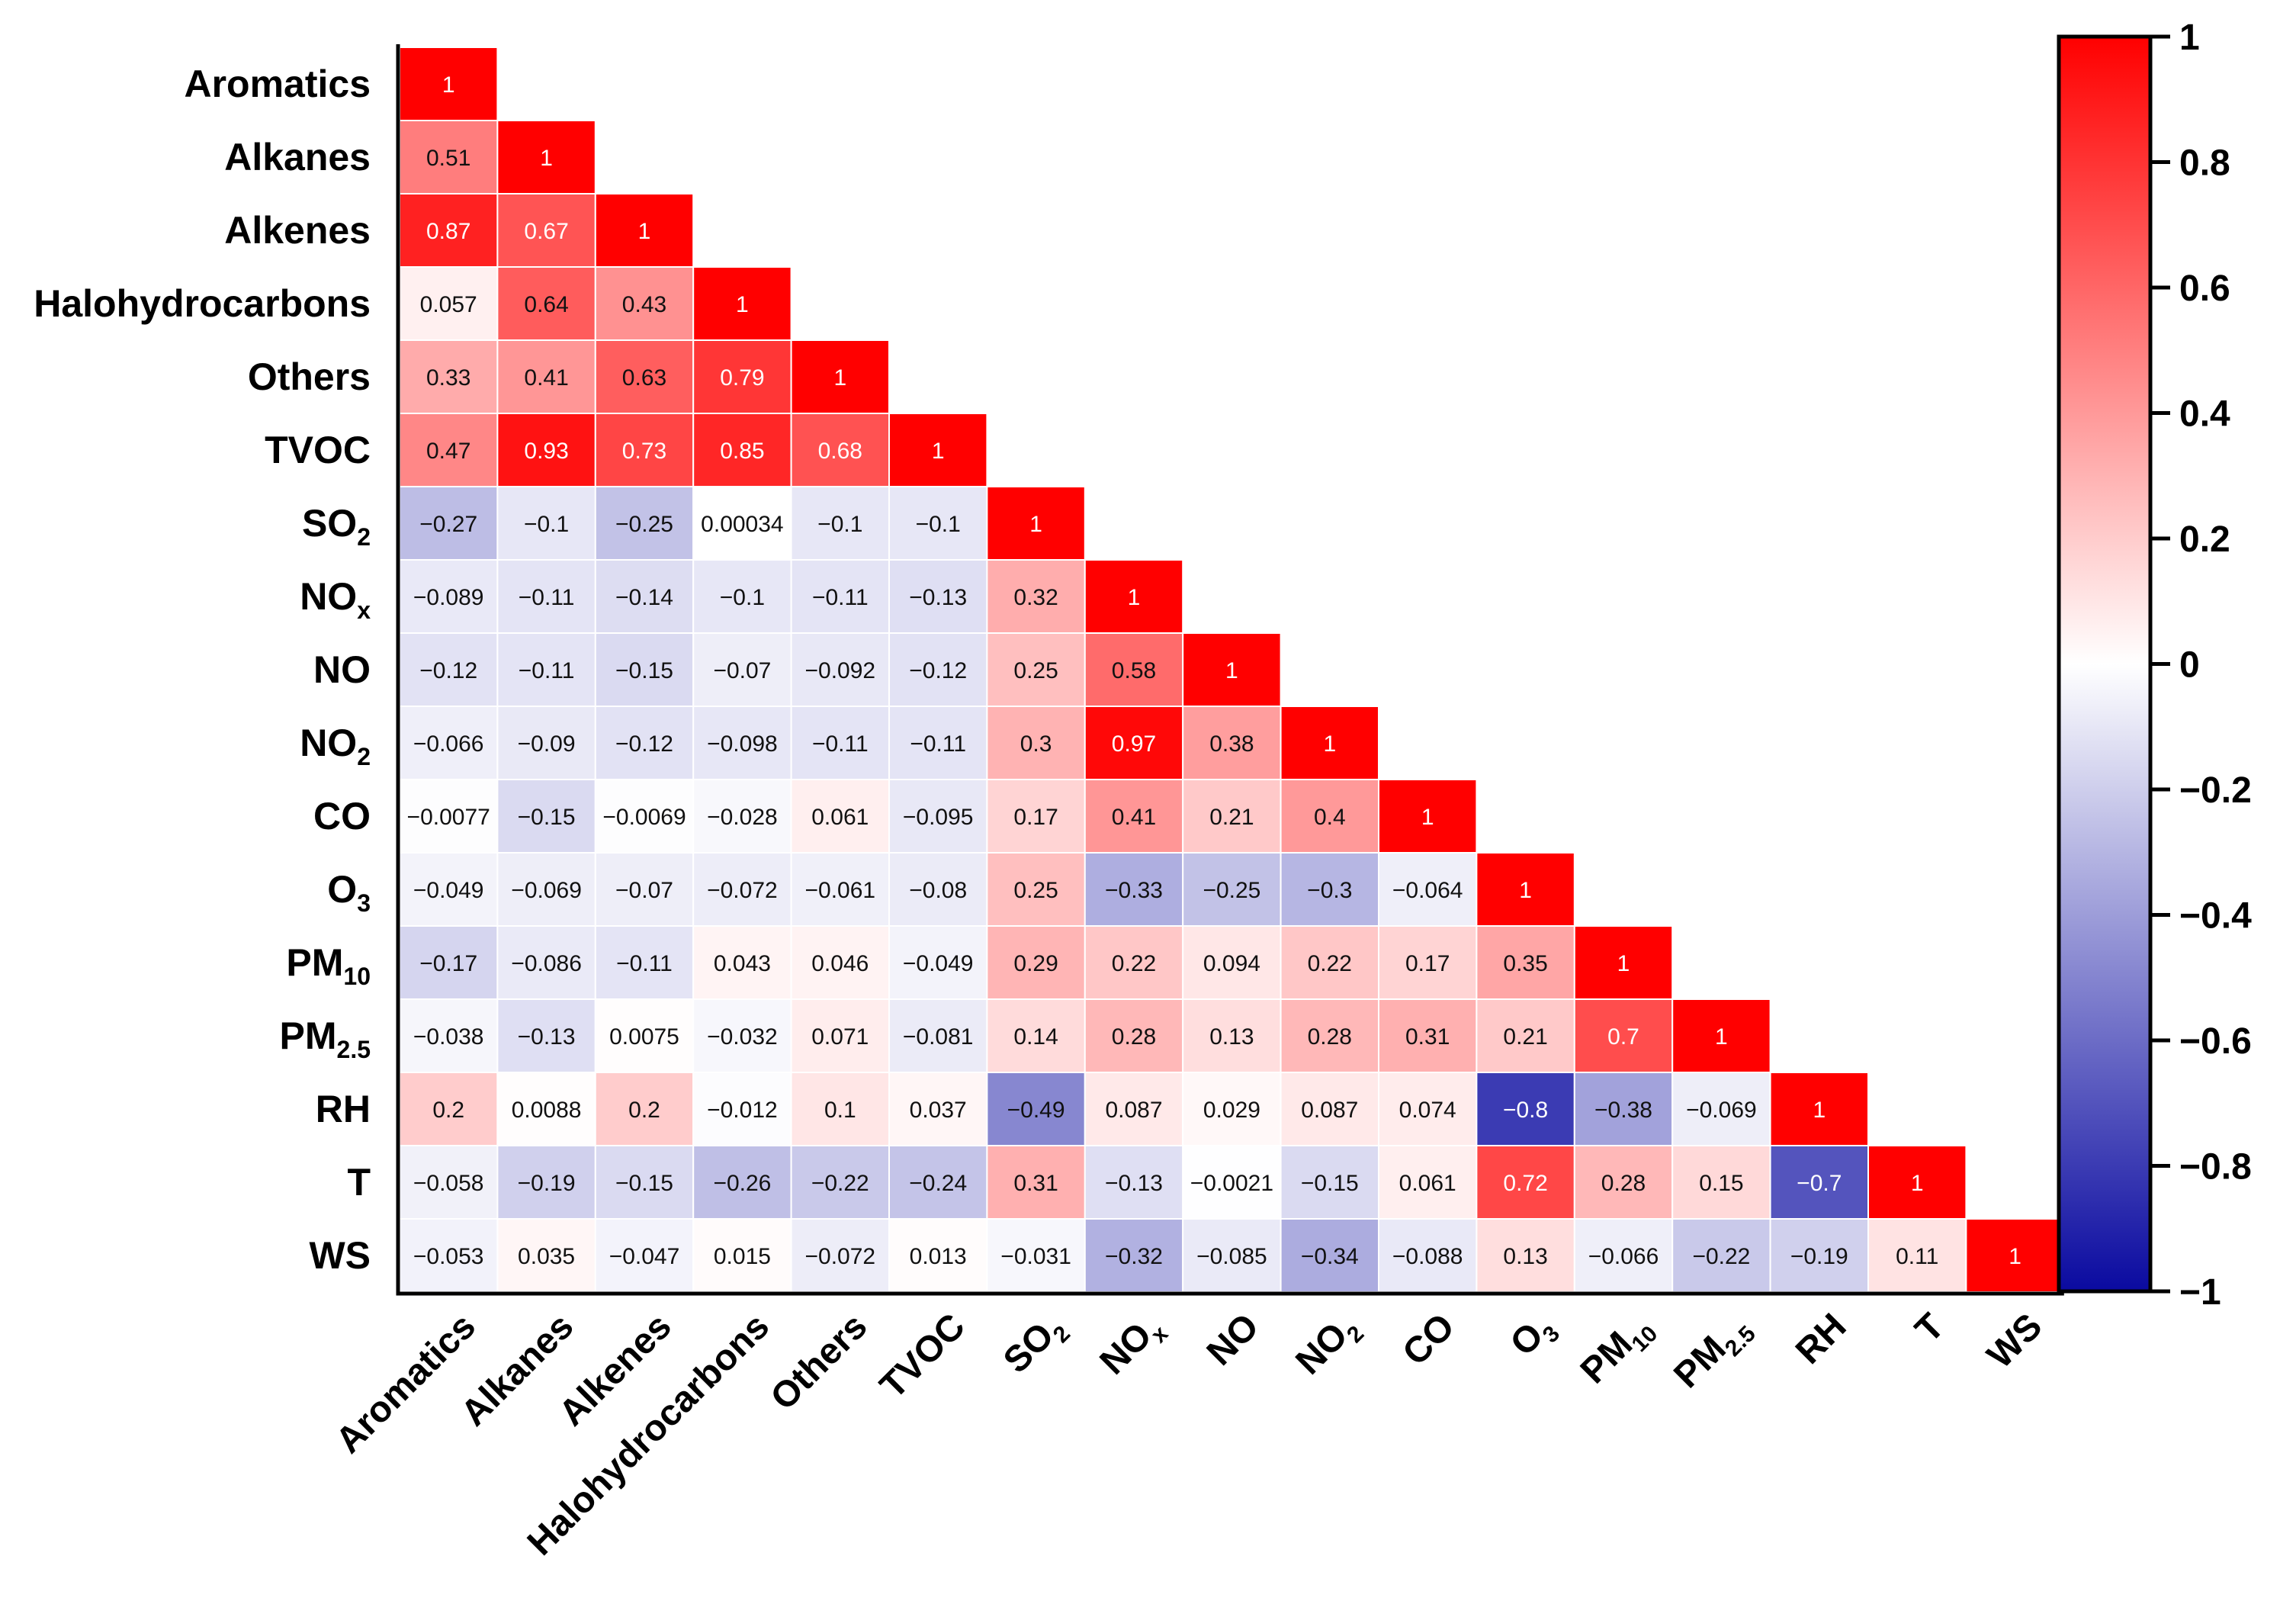 This screenshot has width=2296, height=1617. Describe the element at coordinates (1133, 1346) in the screenshot. I see `column-label: NOx` at that location.